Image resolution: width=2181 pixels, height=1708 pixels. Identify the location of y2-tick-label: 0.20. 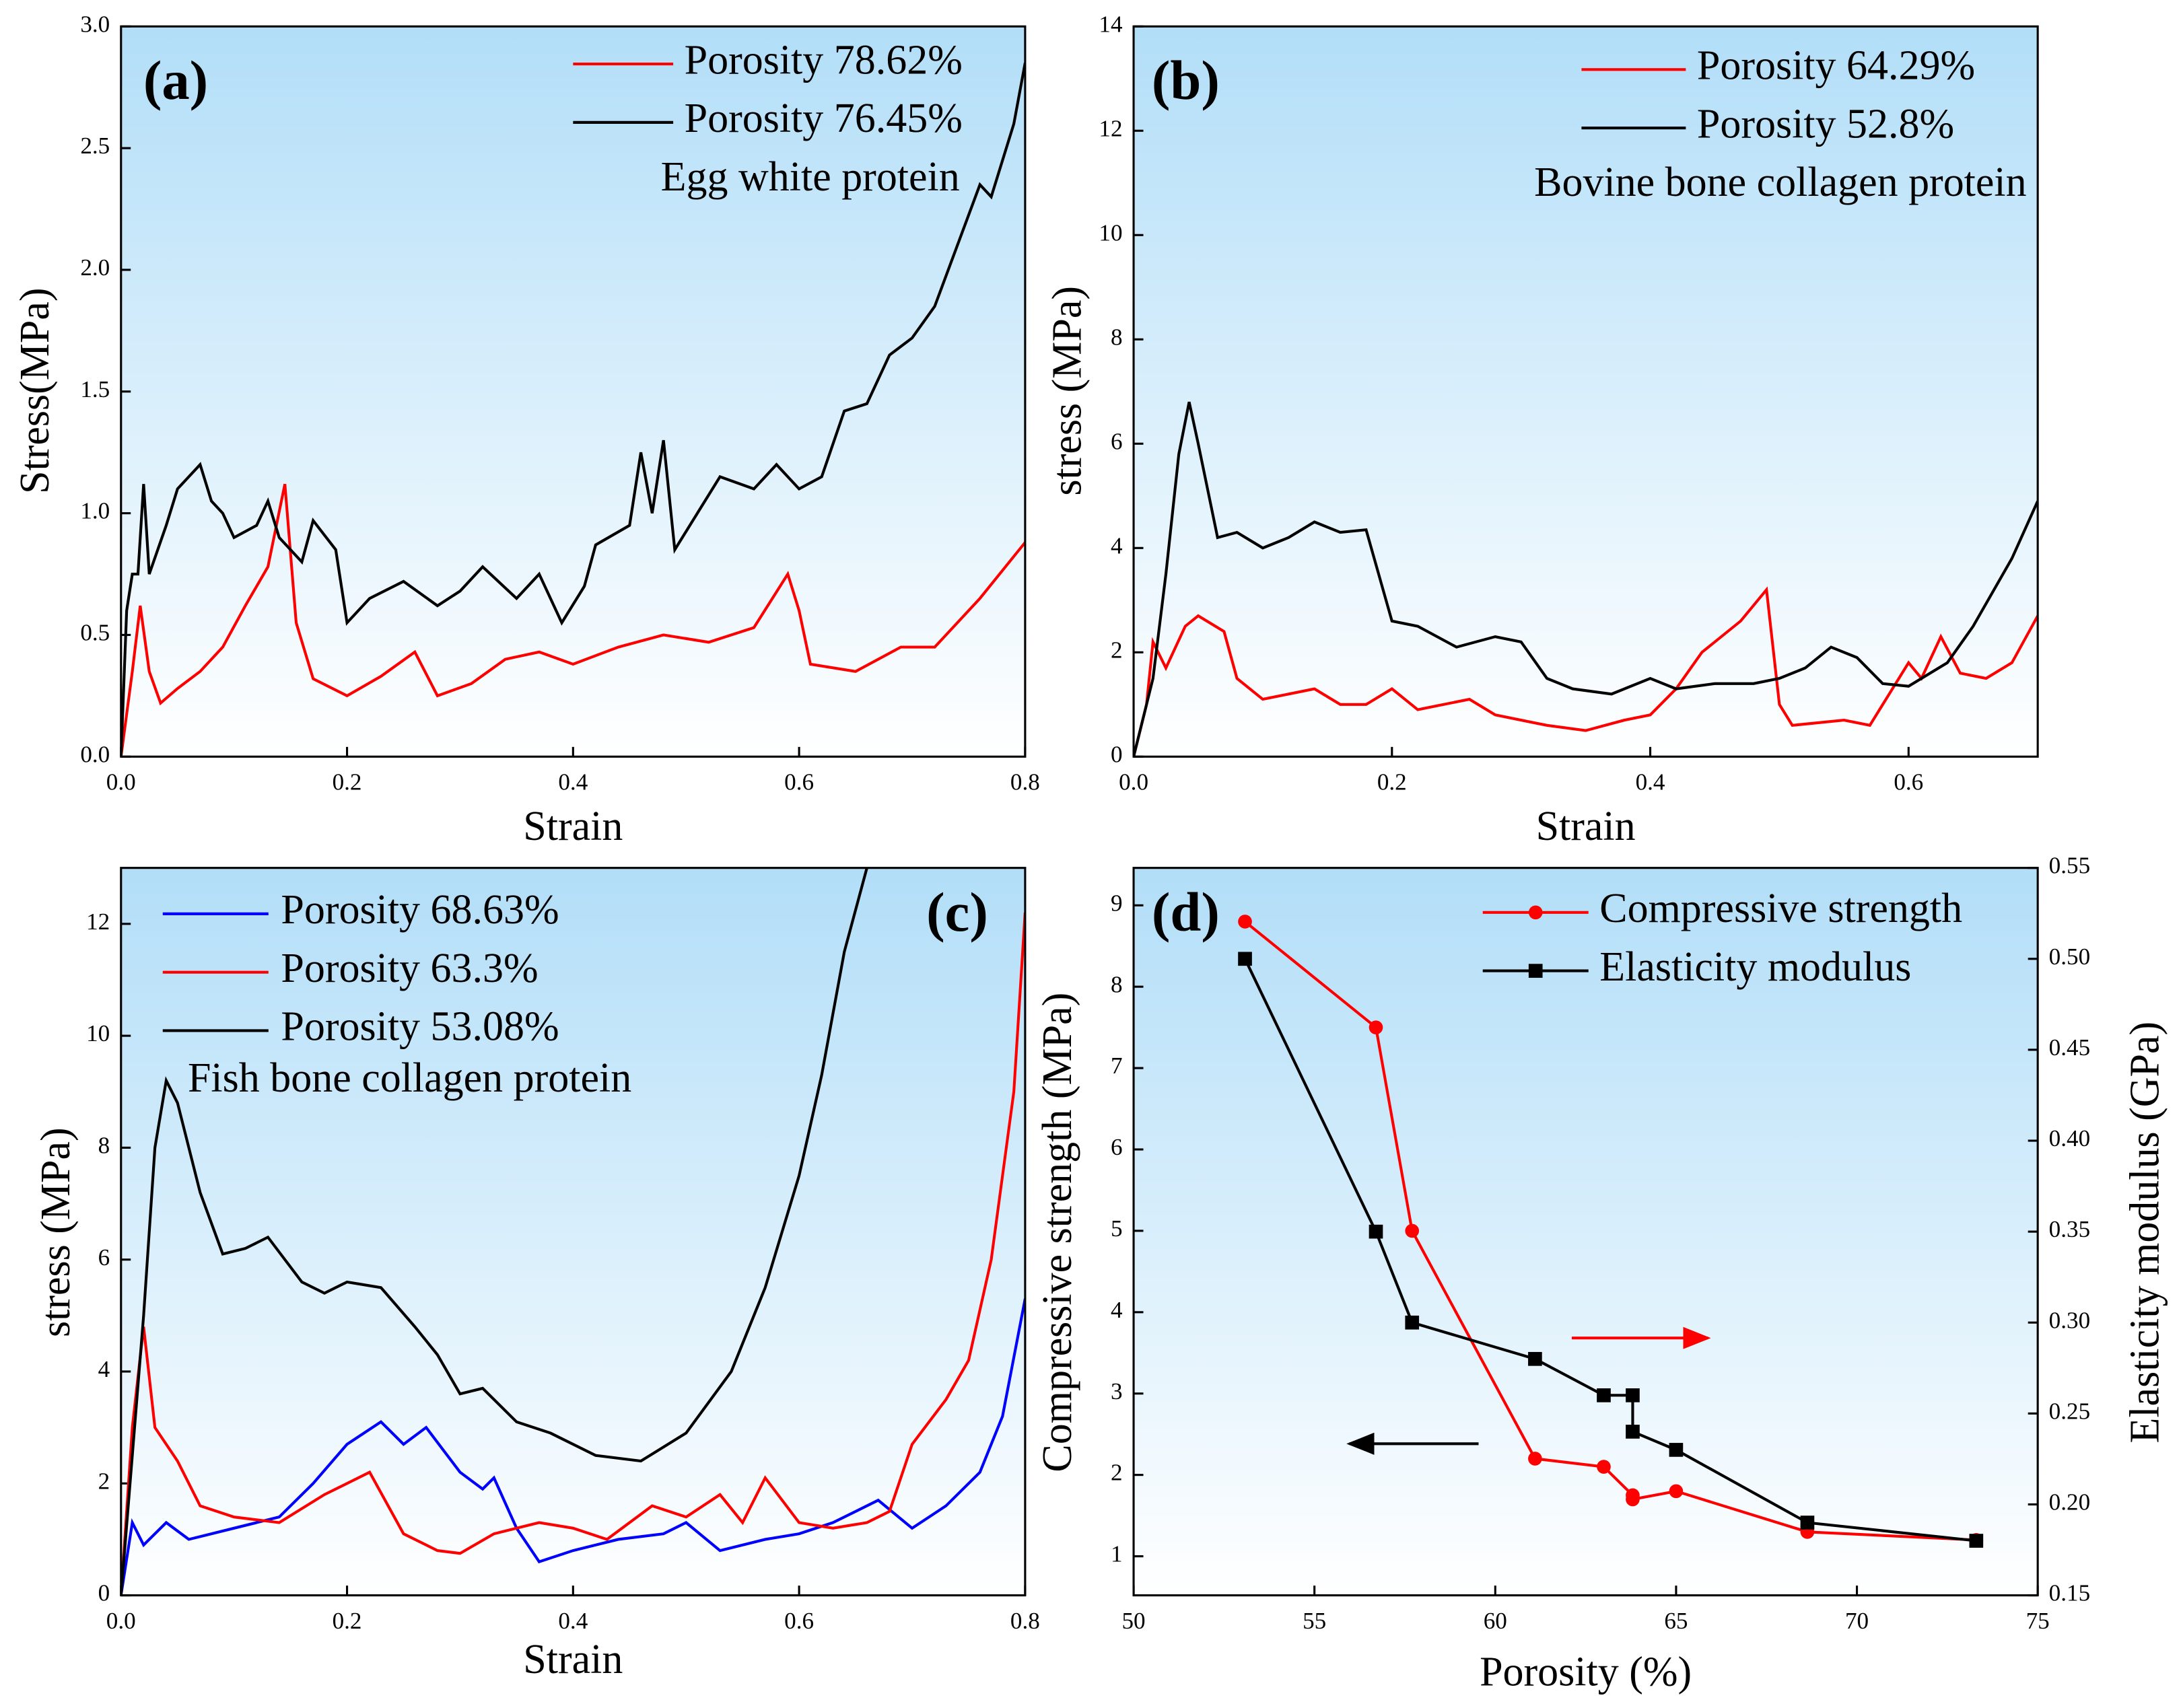
(2069, 1502).